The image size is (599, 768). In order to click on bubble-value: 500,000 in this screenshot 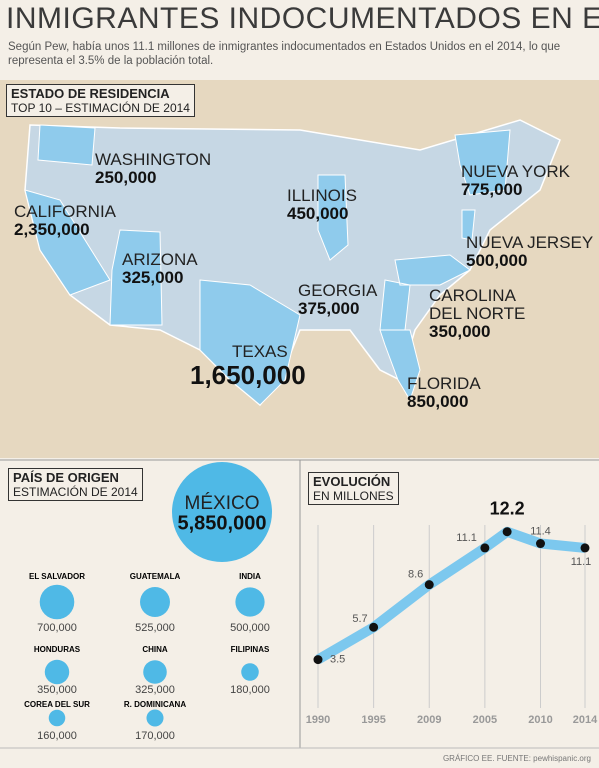, I will do `click(250, 628)`.